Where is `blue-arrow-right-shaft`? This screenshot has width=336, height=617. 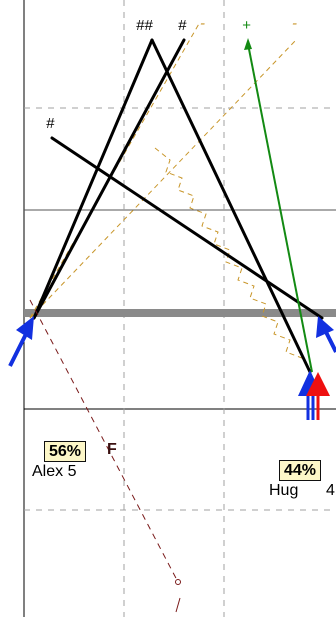 blue-arrow-right-shaft is located at coordinates (330, 342).